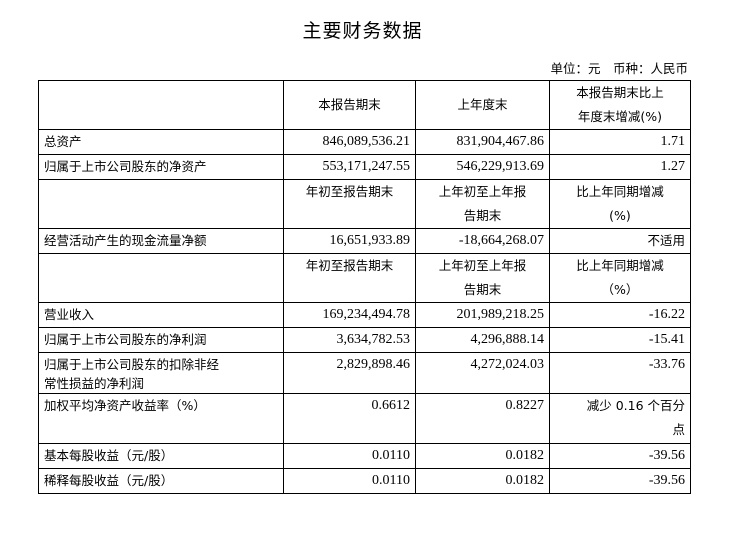 The height and width of the screenshot is (538, 750). Describe the element at coordinates (161, 373) in the screenshot. I see `row-label: 归属于上市公司股东的扣除非经 常性损益的净利润` at that location.